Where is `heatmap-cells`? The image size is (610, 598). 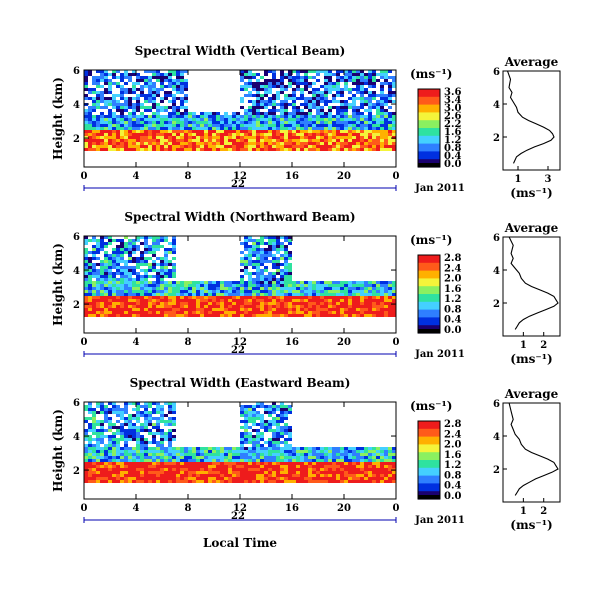 heatmap-cells is located at coordinates (240, 110).